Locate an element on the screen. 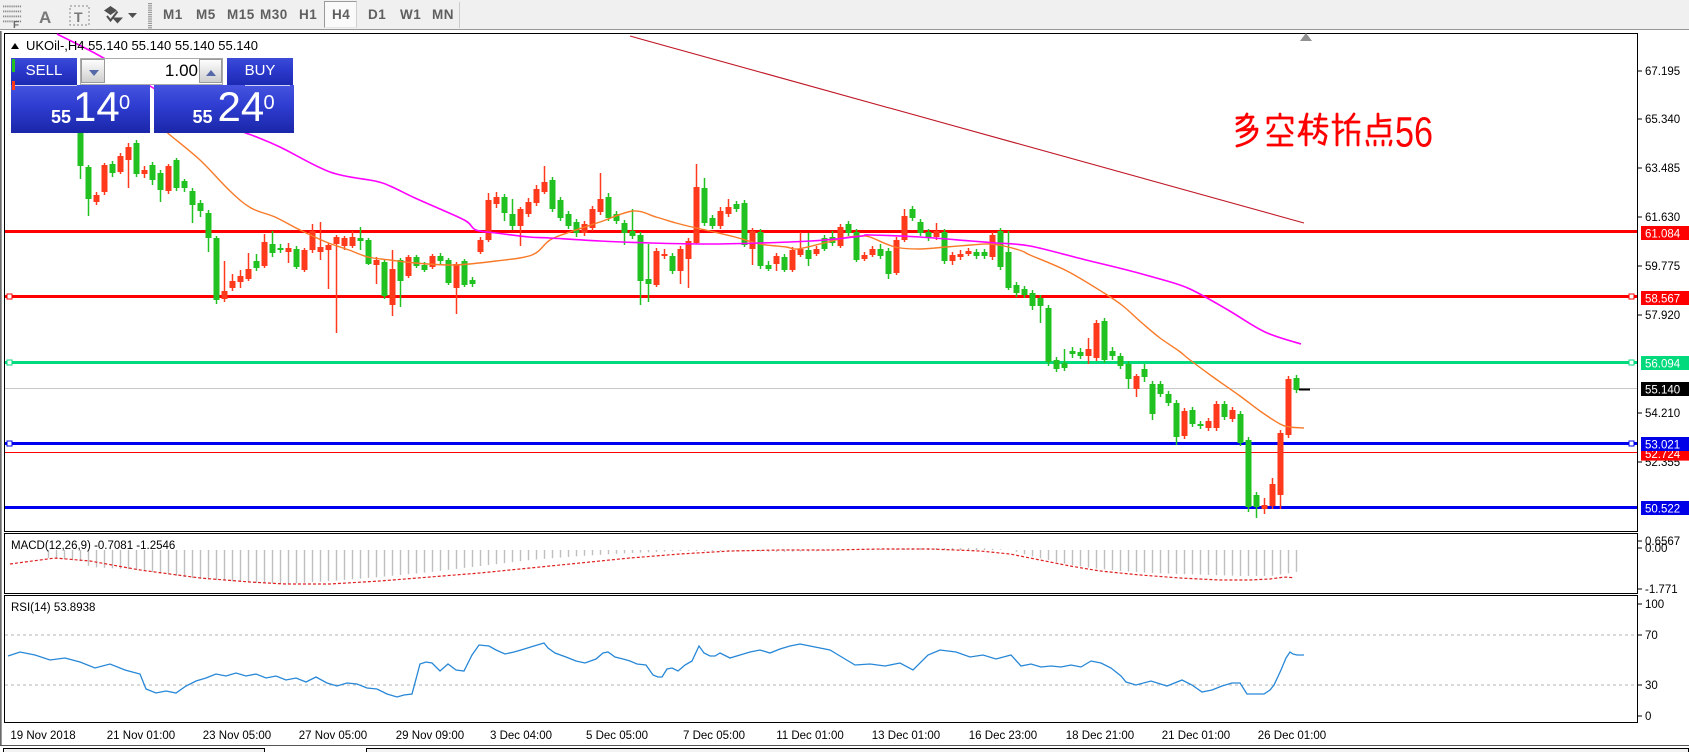  svg-text: 21 Dec 01:00 is located at coordinates (1196, 736).